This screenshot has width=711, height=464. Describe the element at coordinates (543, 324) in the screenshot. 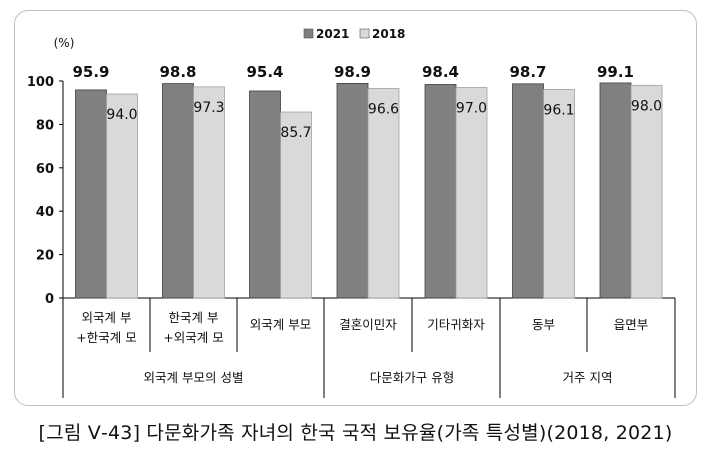

I see `x-category-label: 동부` at that location.